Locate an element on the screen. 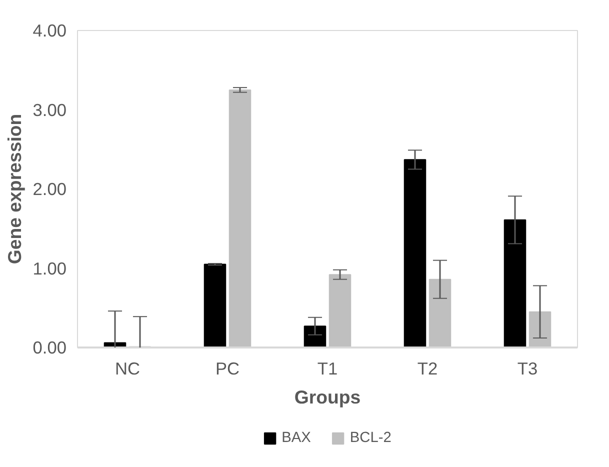 This screenshot has width=609, height=467. y-tick-label: 1.00 is located at coordinates (49, 268).